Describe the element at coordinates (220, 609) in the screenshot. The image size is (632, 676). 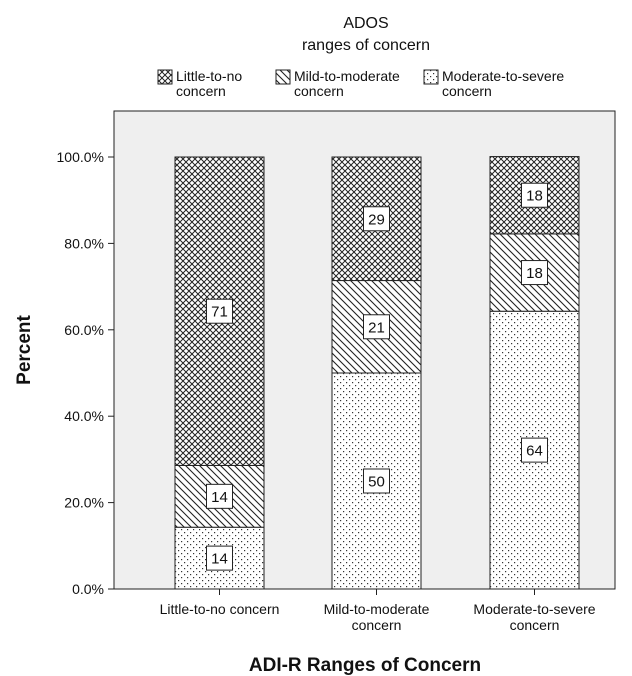
I see `x-tick-label: Little-to-no concern` at that location.